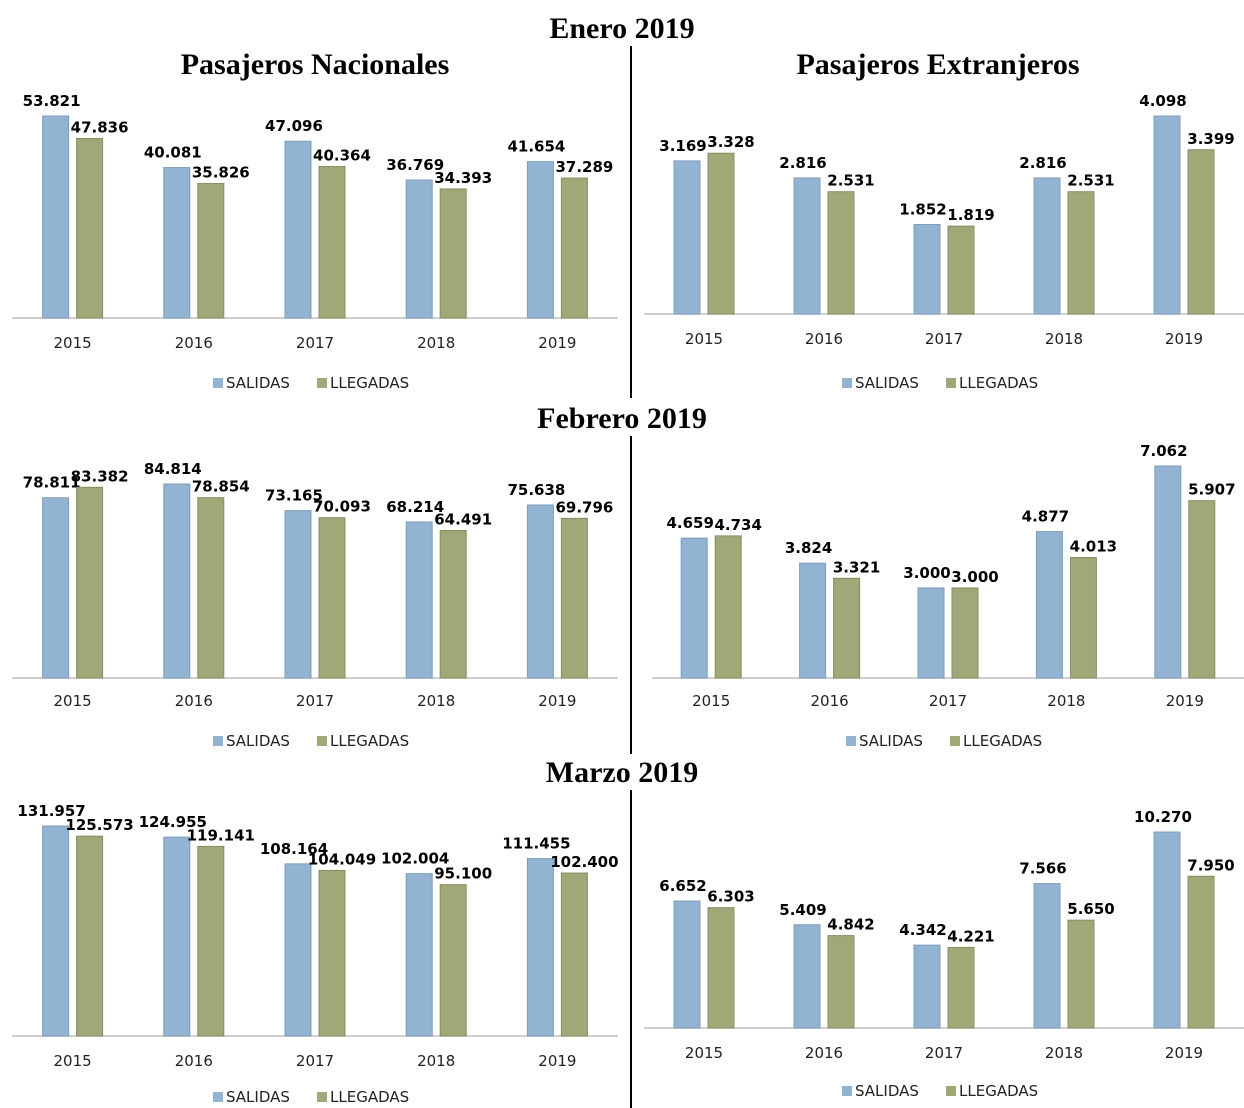 The image size is (1244, 1108). Describe the element at coordinates (631, 222) in the screenshot. I see `column-divider-enero` at that location.